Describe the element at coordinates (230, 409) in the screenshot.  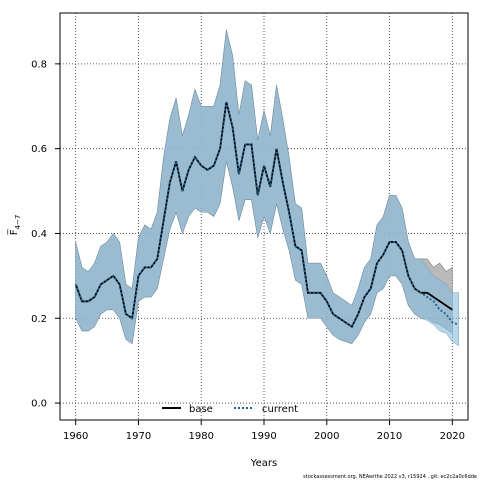
I see `legend: base current` at that location.